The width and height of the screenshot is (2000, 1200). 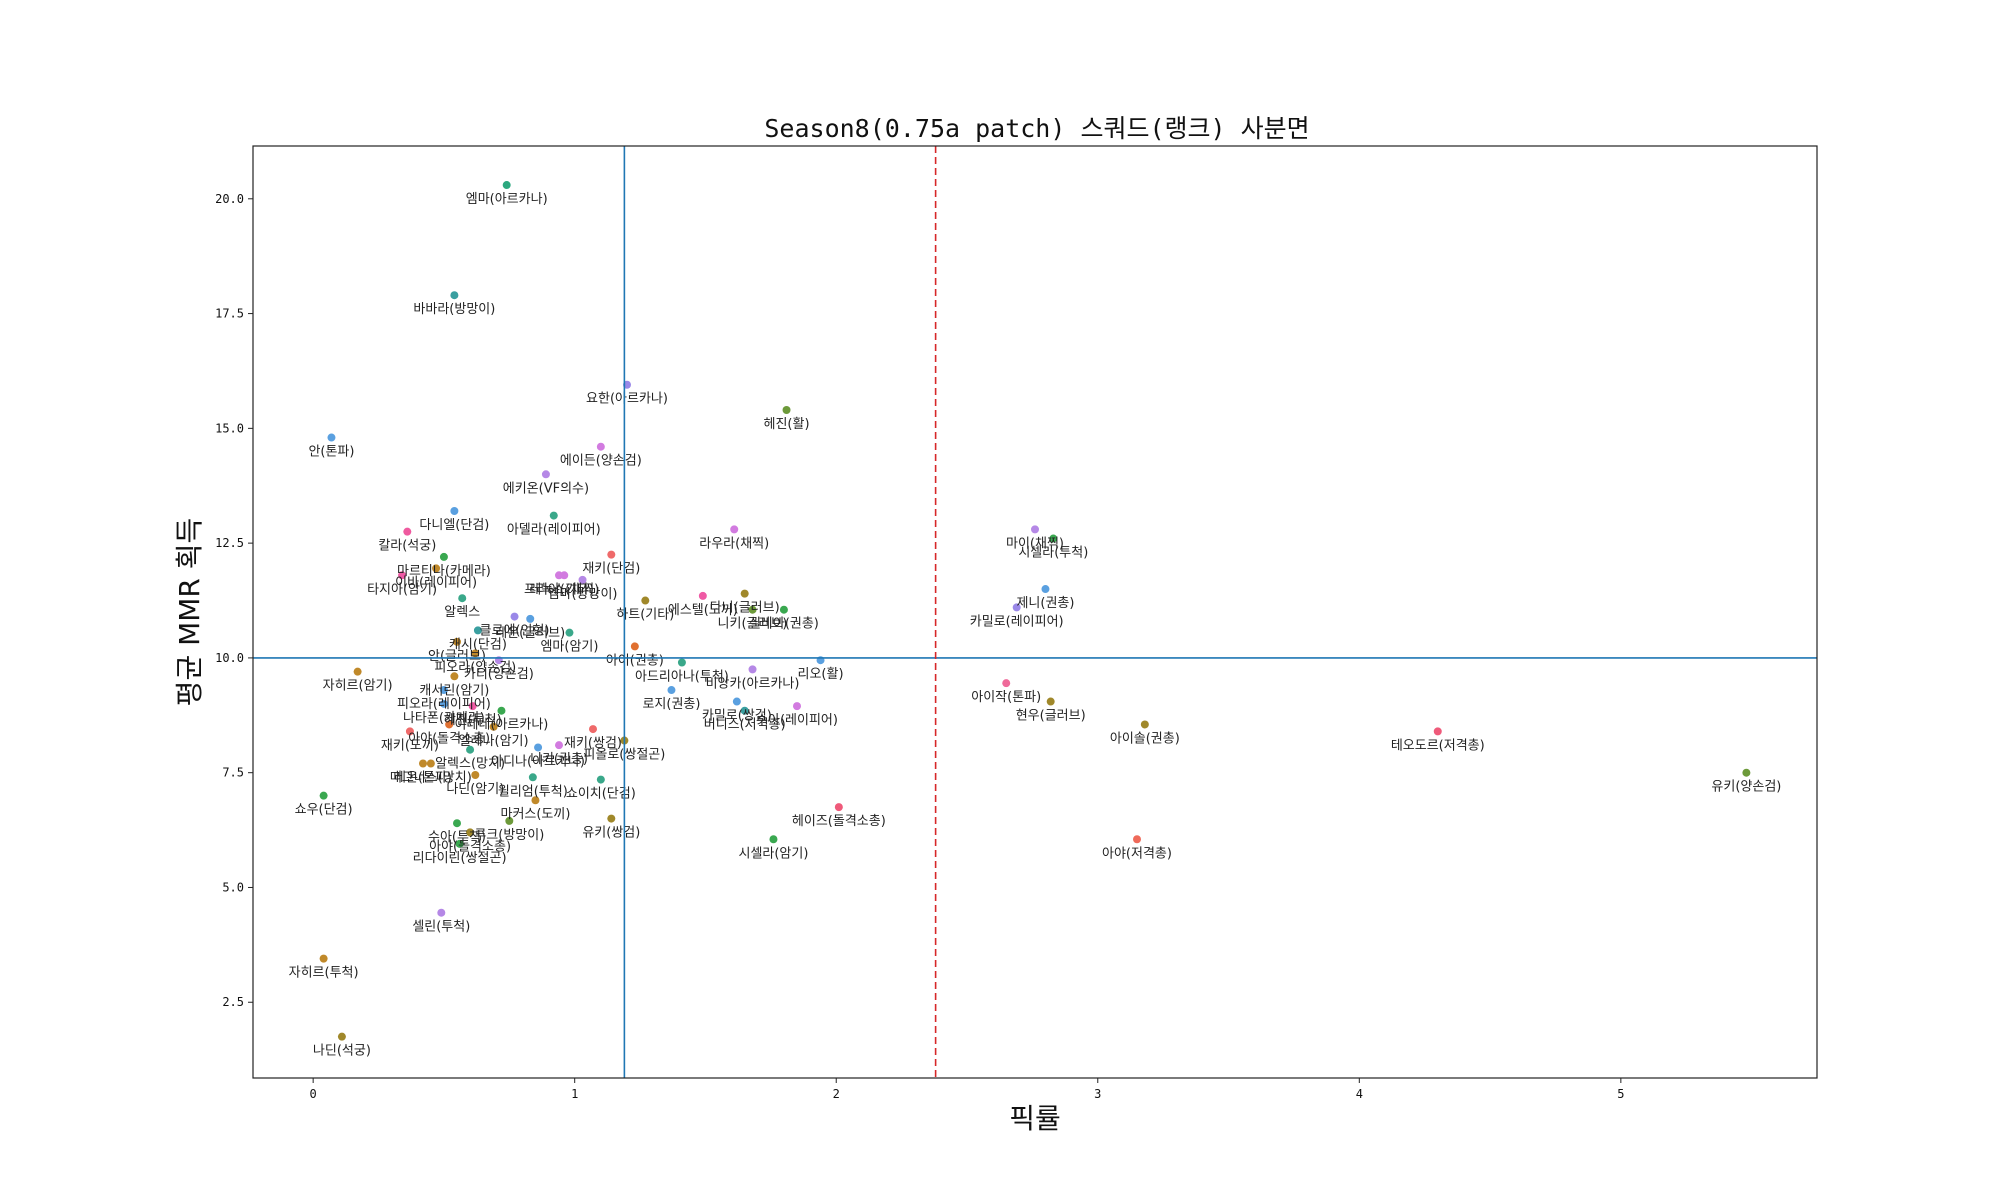 What do you see at coordinates (836, 1094) in the screenshot?
I see `x-tick-label: 2` at bounding box center [836, 1094].